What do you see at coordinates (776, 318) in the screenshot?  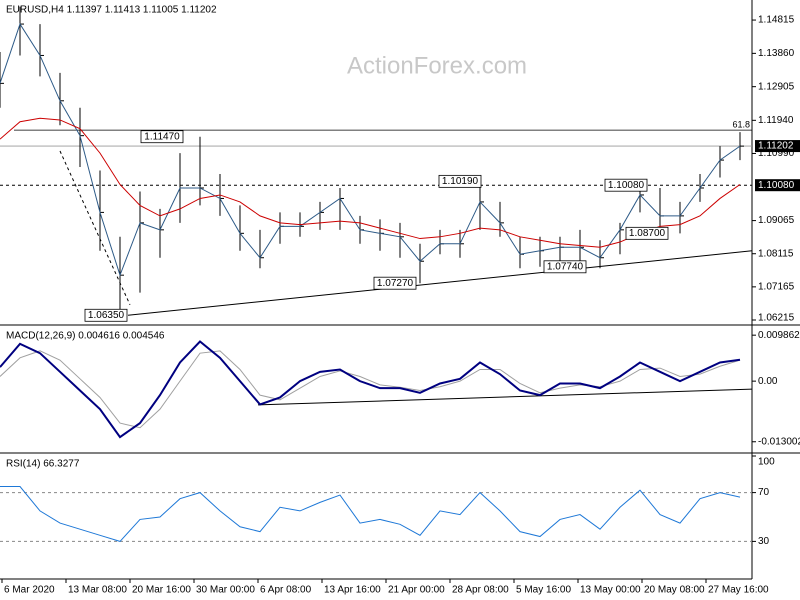 I see `y-tick-label: 1.06215` at bounding box center [776, 318].